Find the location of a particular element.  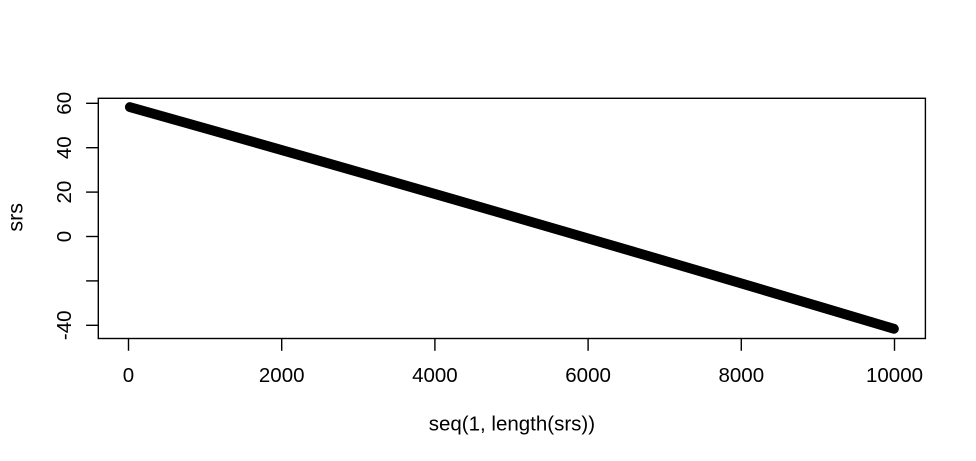

svg-text: 8000 is located at coordinates (741, 375).